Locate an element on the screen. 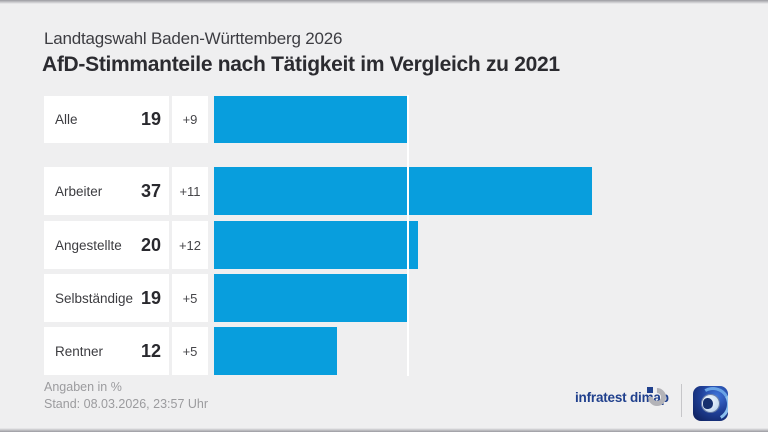  category-label: Arbeiter is located at coordinates (91, 191).